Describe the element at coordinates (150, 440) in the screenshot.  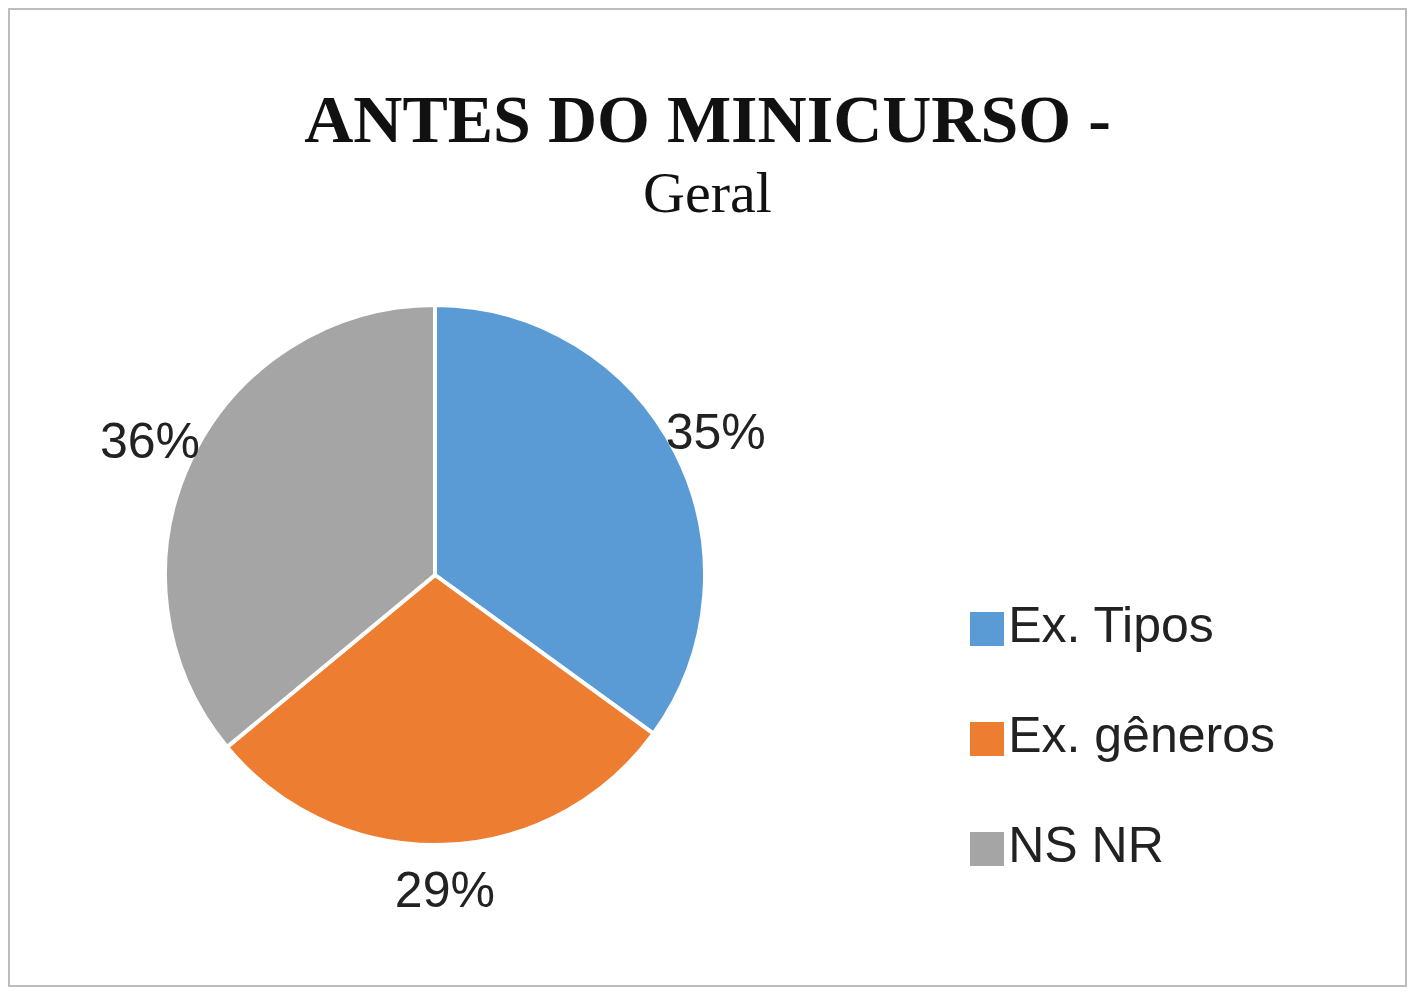
I see `data-label: 36%` at that location.